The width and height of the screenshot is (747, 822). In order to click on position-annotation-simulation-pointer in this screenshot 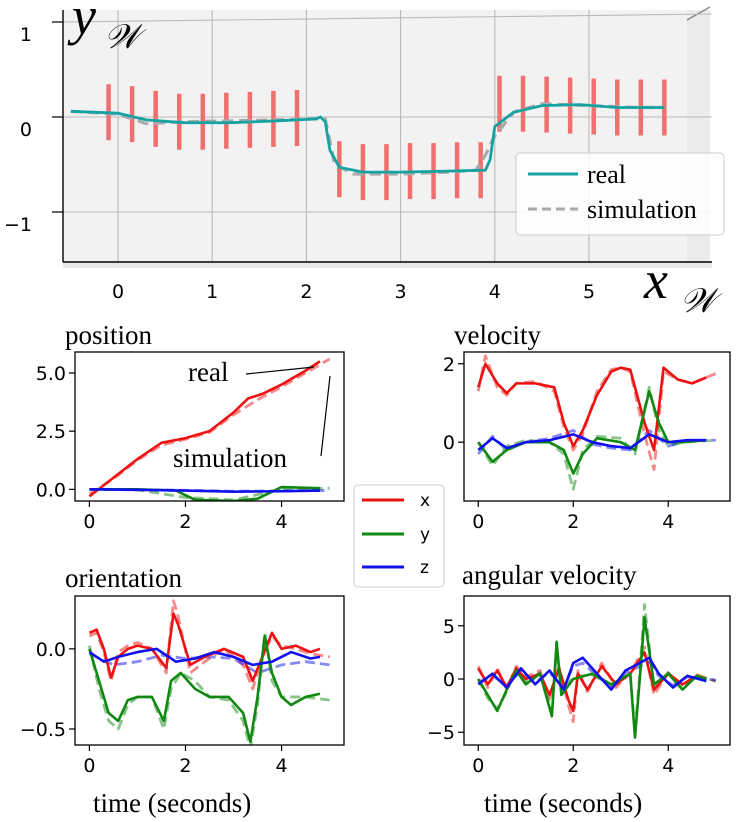, I will do `click(325, 416)`.